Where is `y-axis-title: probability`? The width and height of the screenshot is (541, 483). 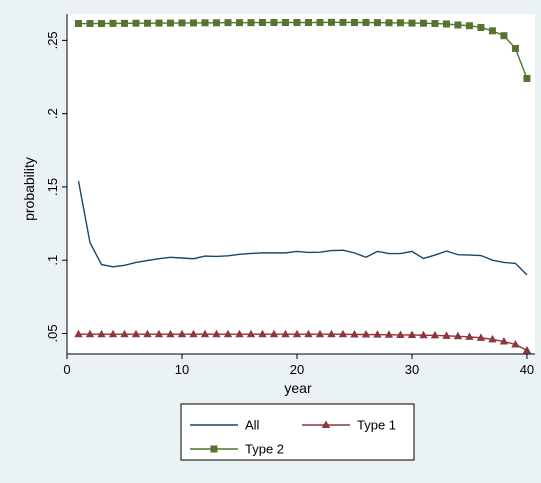
y-axis-title: probability is located at coordinates (29, 189).